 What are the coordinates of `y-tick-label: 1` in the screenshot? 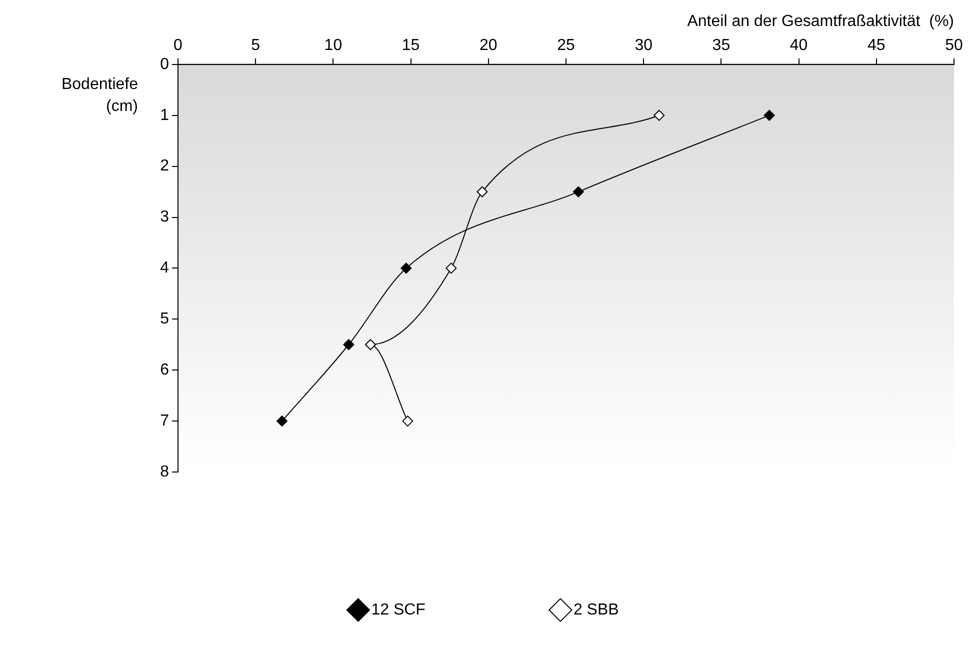 It's located at (165, 115).